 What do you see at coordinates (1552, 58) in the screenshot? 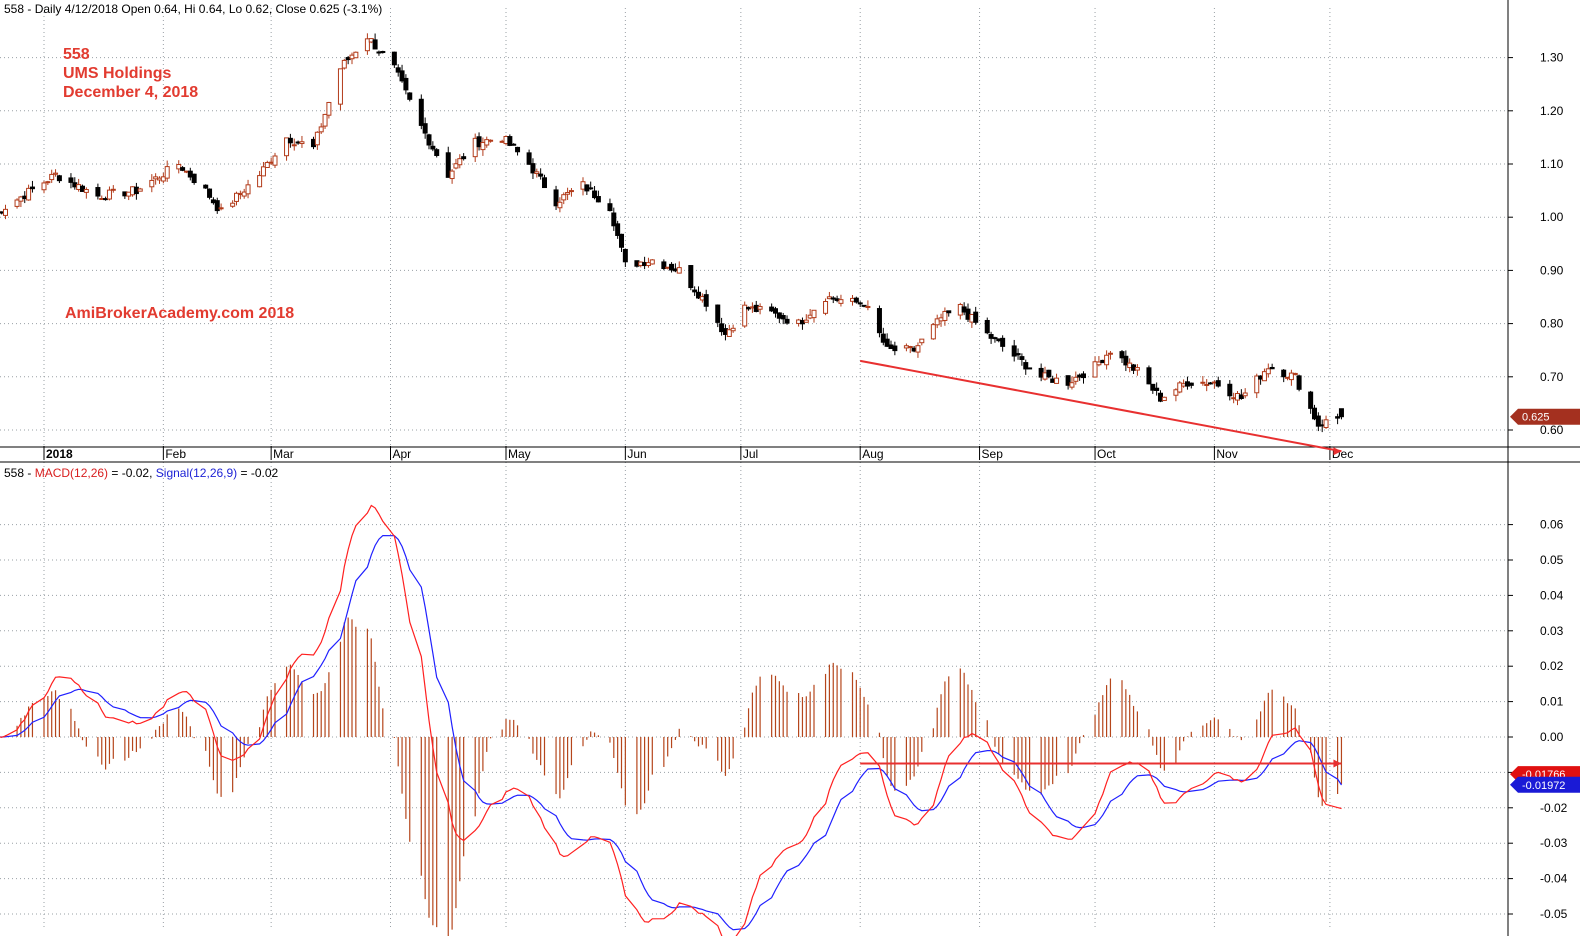
I see `price-y-tick-label: 1.30` at bounding box center [1552, 58].